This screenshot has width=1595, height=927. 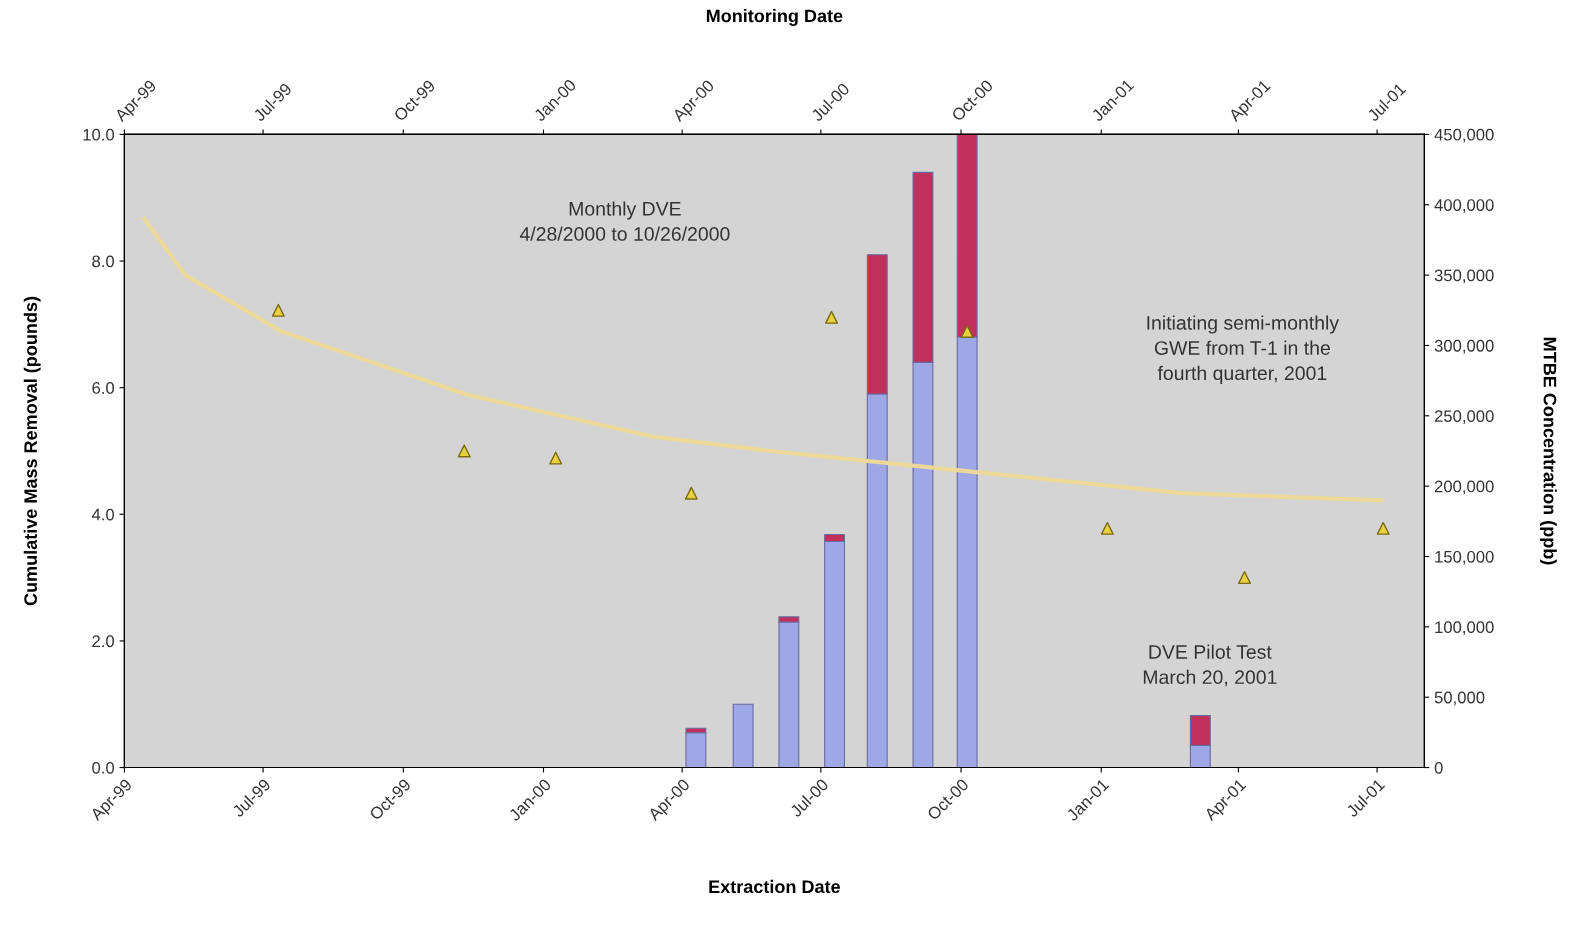 What do you see at coordinates (103, 767) in the screenshot?
I see `y-tick-label: 0.0` at bounding box center [103, 767].